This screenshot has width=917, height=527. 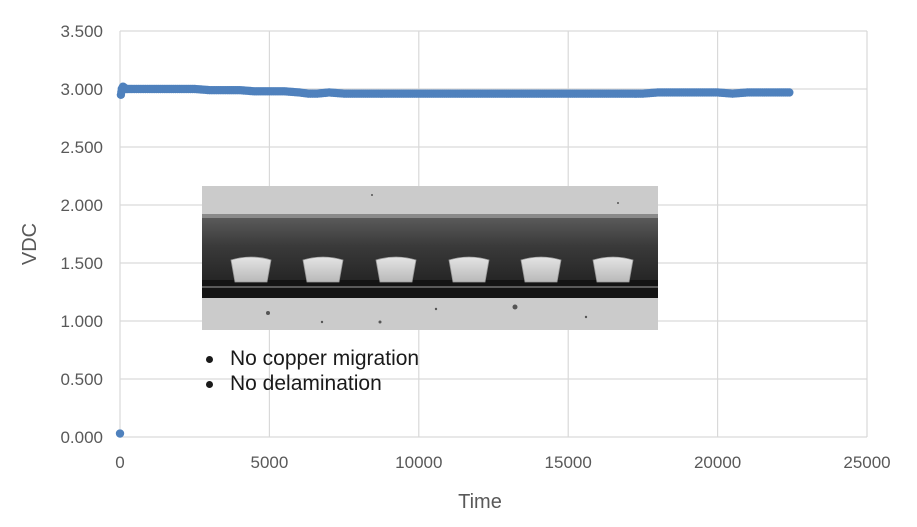 What do you see at coordinates (81, 437) in the screenshot?
I see `y-tick-label: 0.000` at bounding box center [81, 437].